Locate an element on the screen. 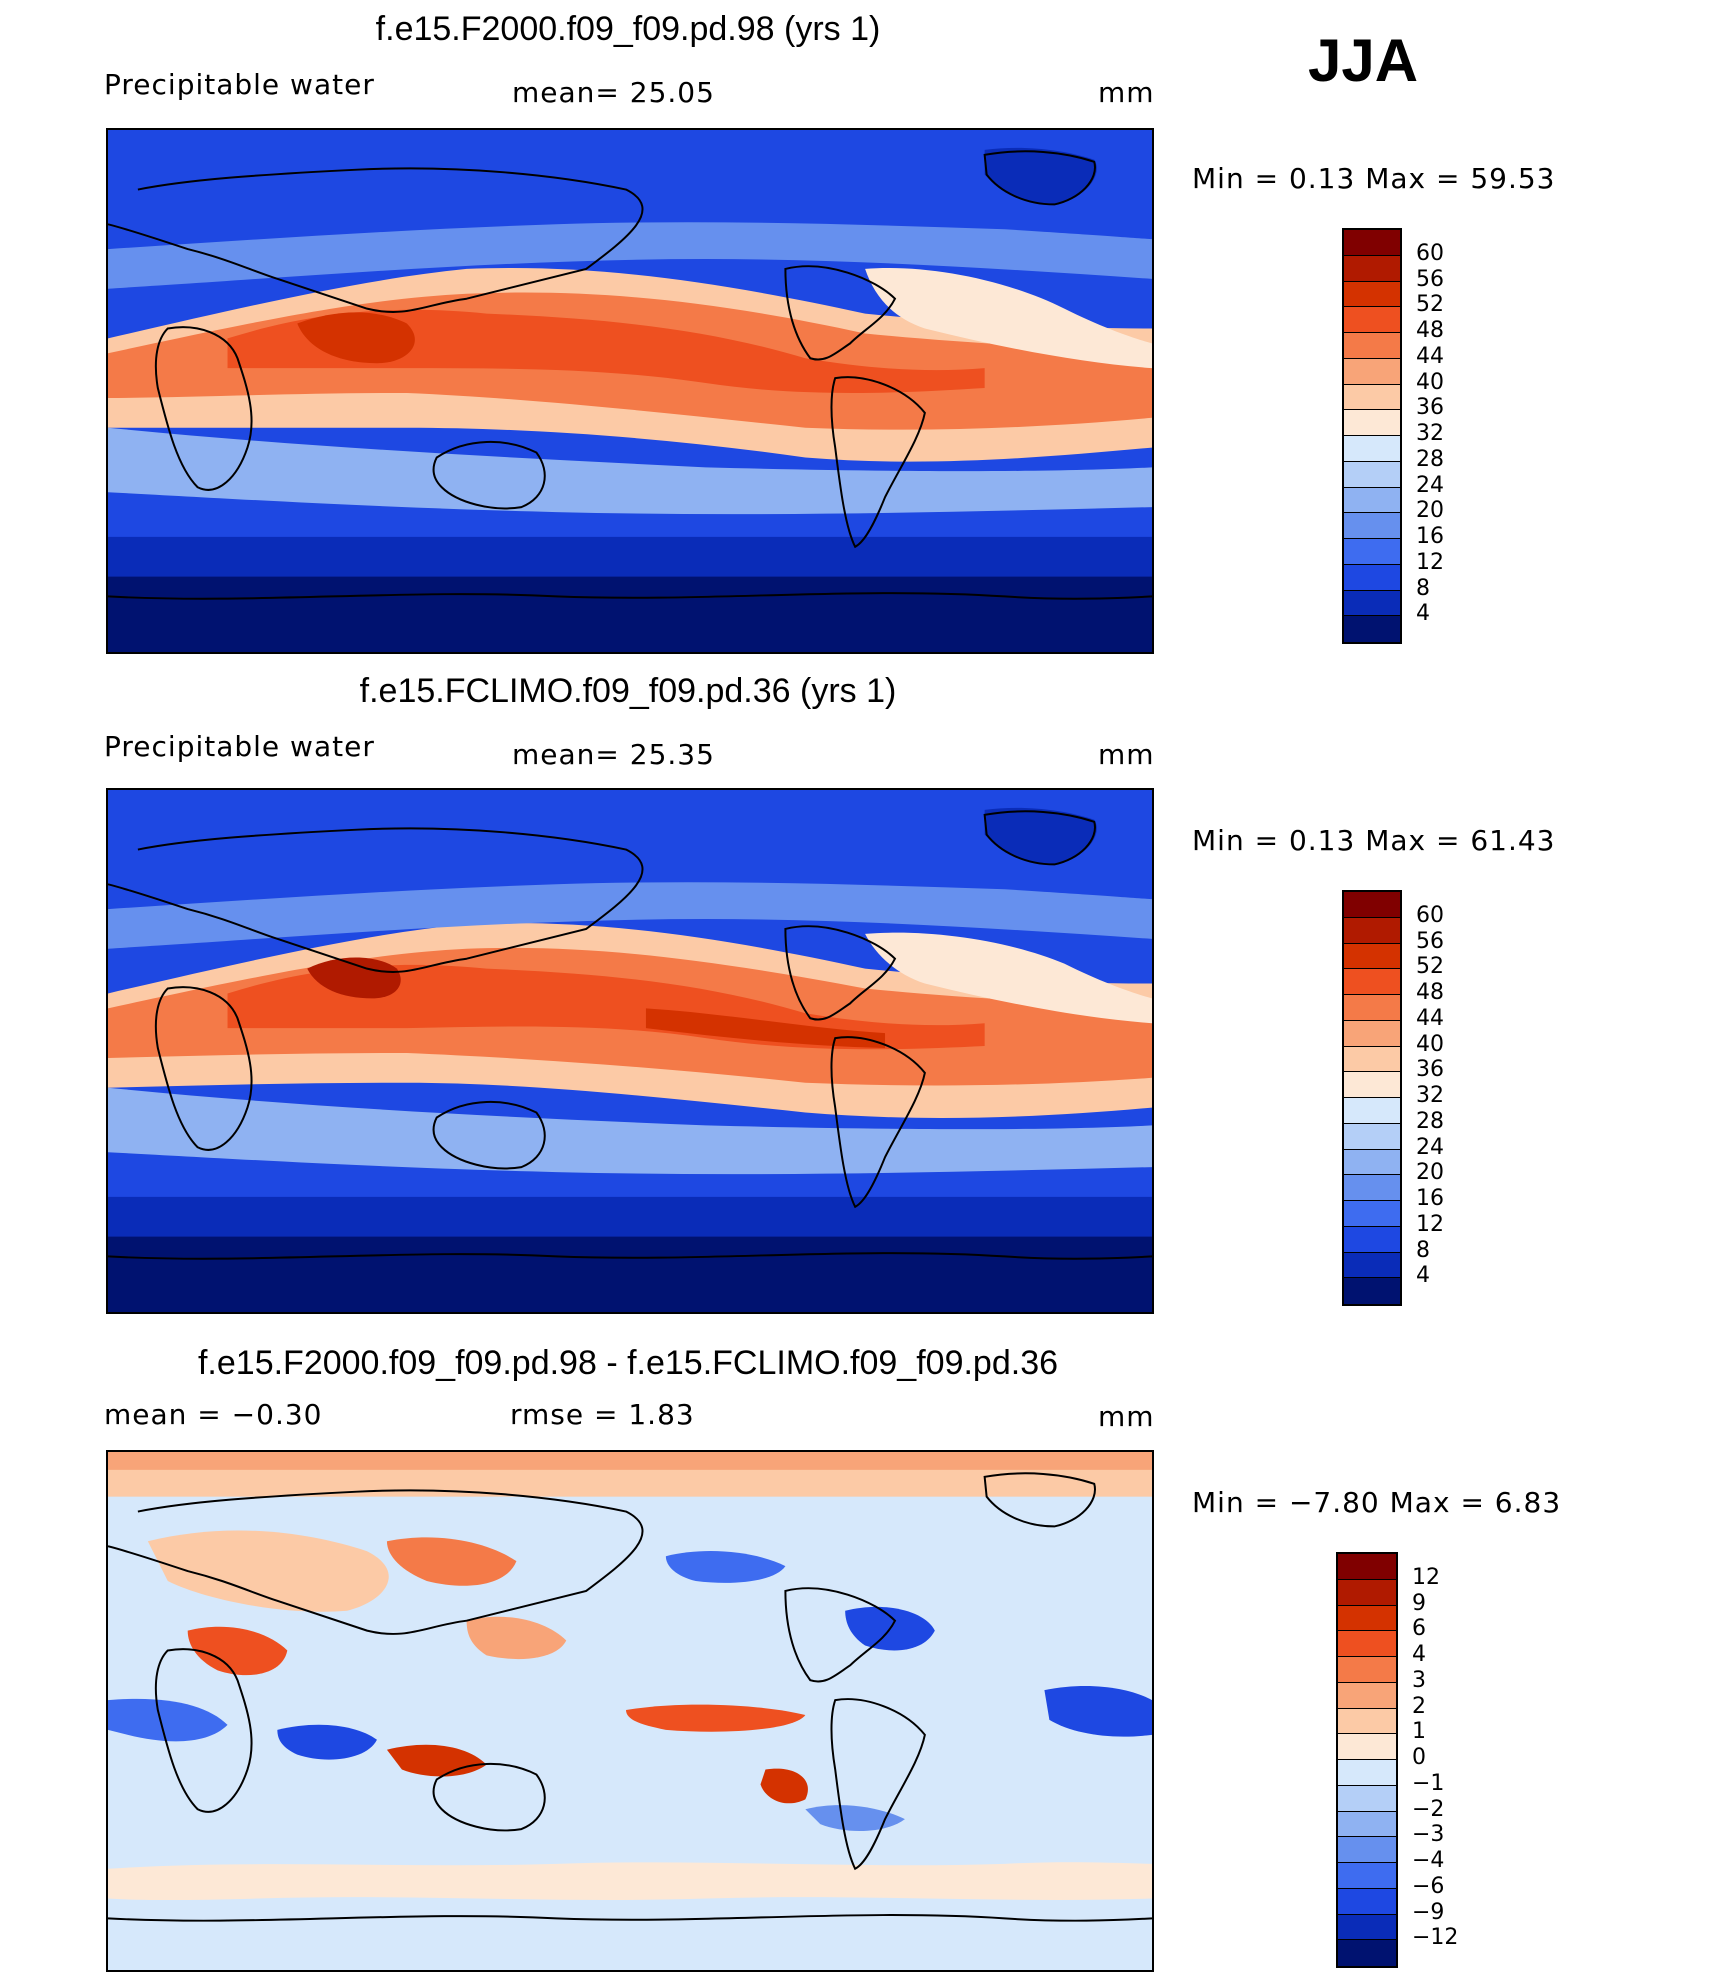 The height and width of the screenshot is (1974, 1710). colorbar-tick-label: 9 is located at coordinates (1419, 1603).